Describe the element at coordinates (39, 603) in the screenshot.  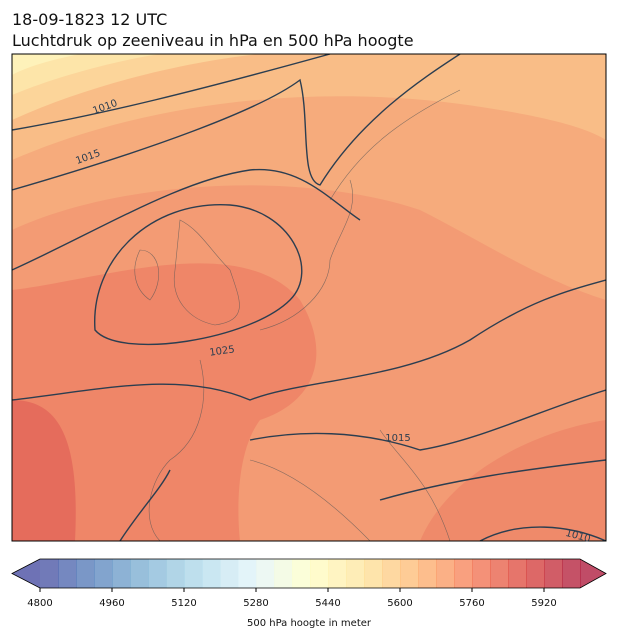
I see `colorbar-tick-label: 4800` at that location.